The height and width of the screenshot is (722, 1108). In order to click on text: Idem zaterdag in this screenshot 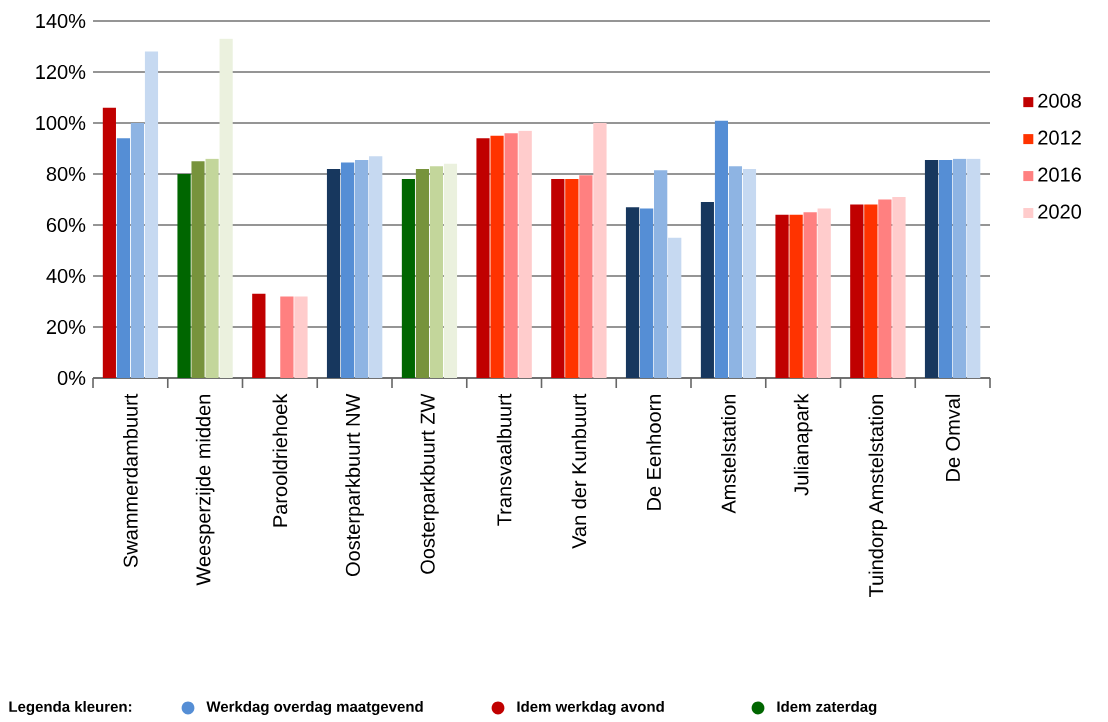, I will do `click(827, 707)`.